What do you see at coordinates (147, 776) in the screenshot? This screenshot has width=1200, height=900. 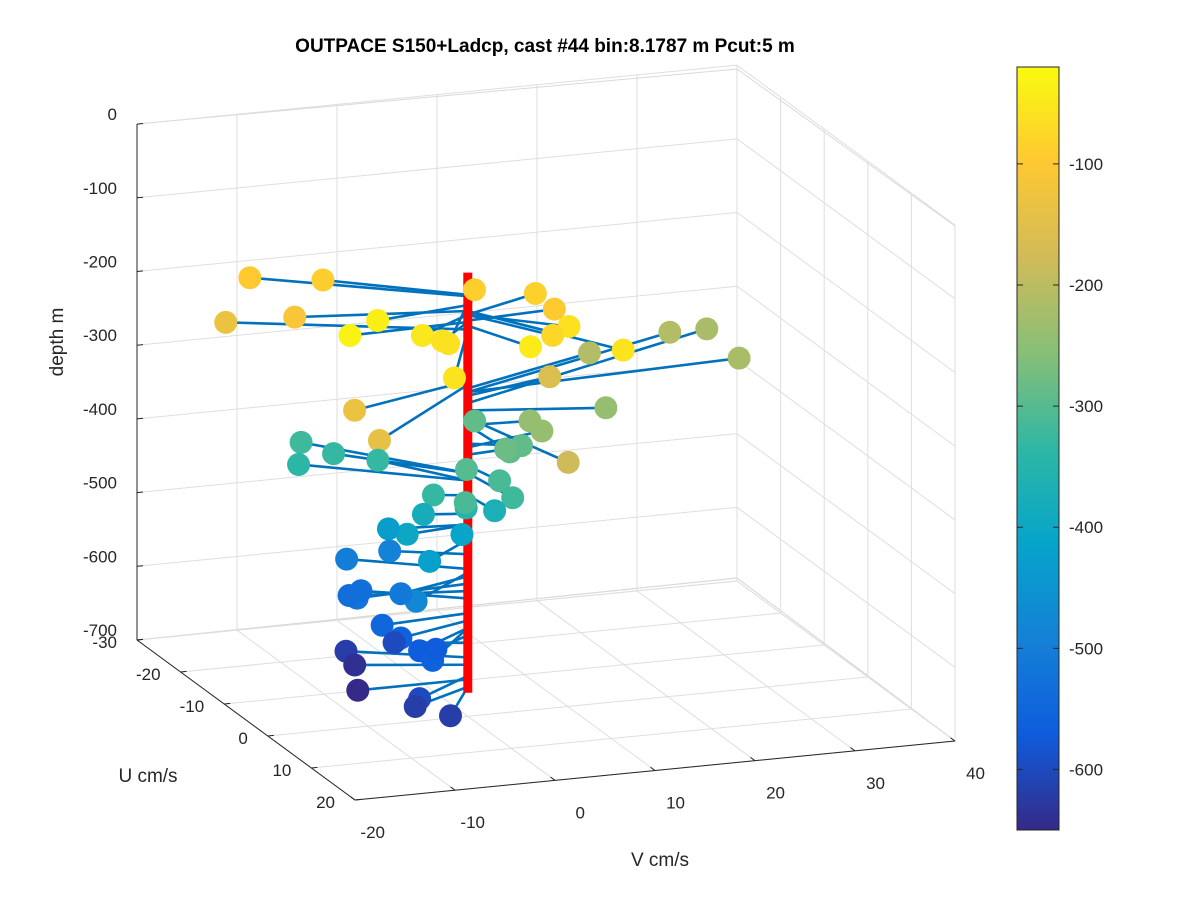 I see `u-axis-label: U cm/s` at bounding box center [147, 776].